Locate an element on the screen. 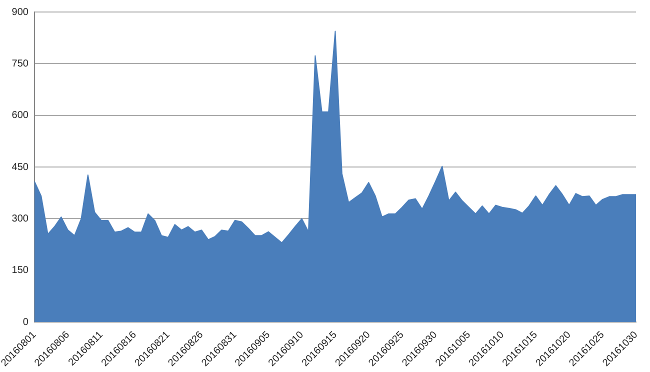 Image resolution: width=650 pixels, height=372 pixels. y-tick-label: 900 is located at coordinates (20, 12).